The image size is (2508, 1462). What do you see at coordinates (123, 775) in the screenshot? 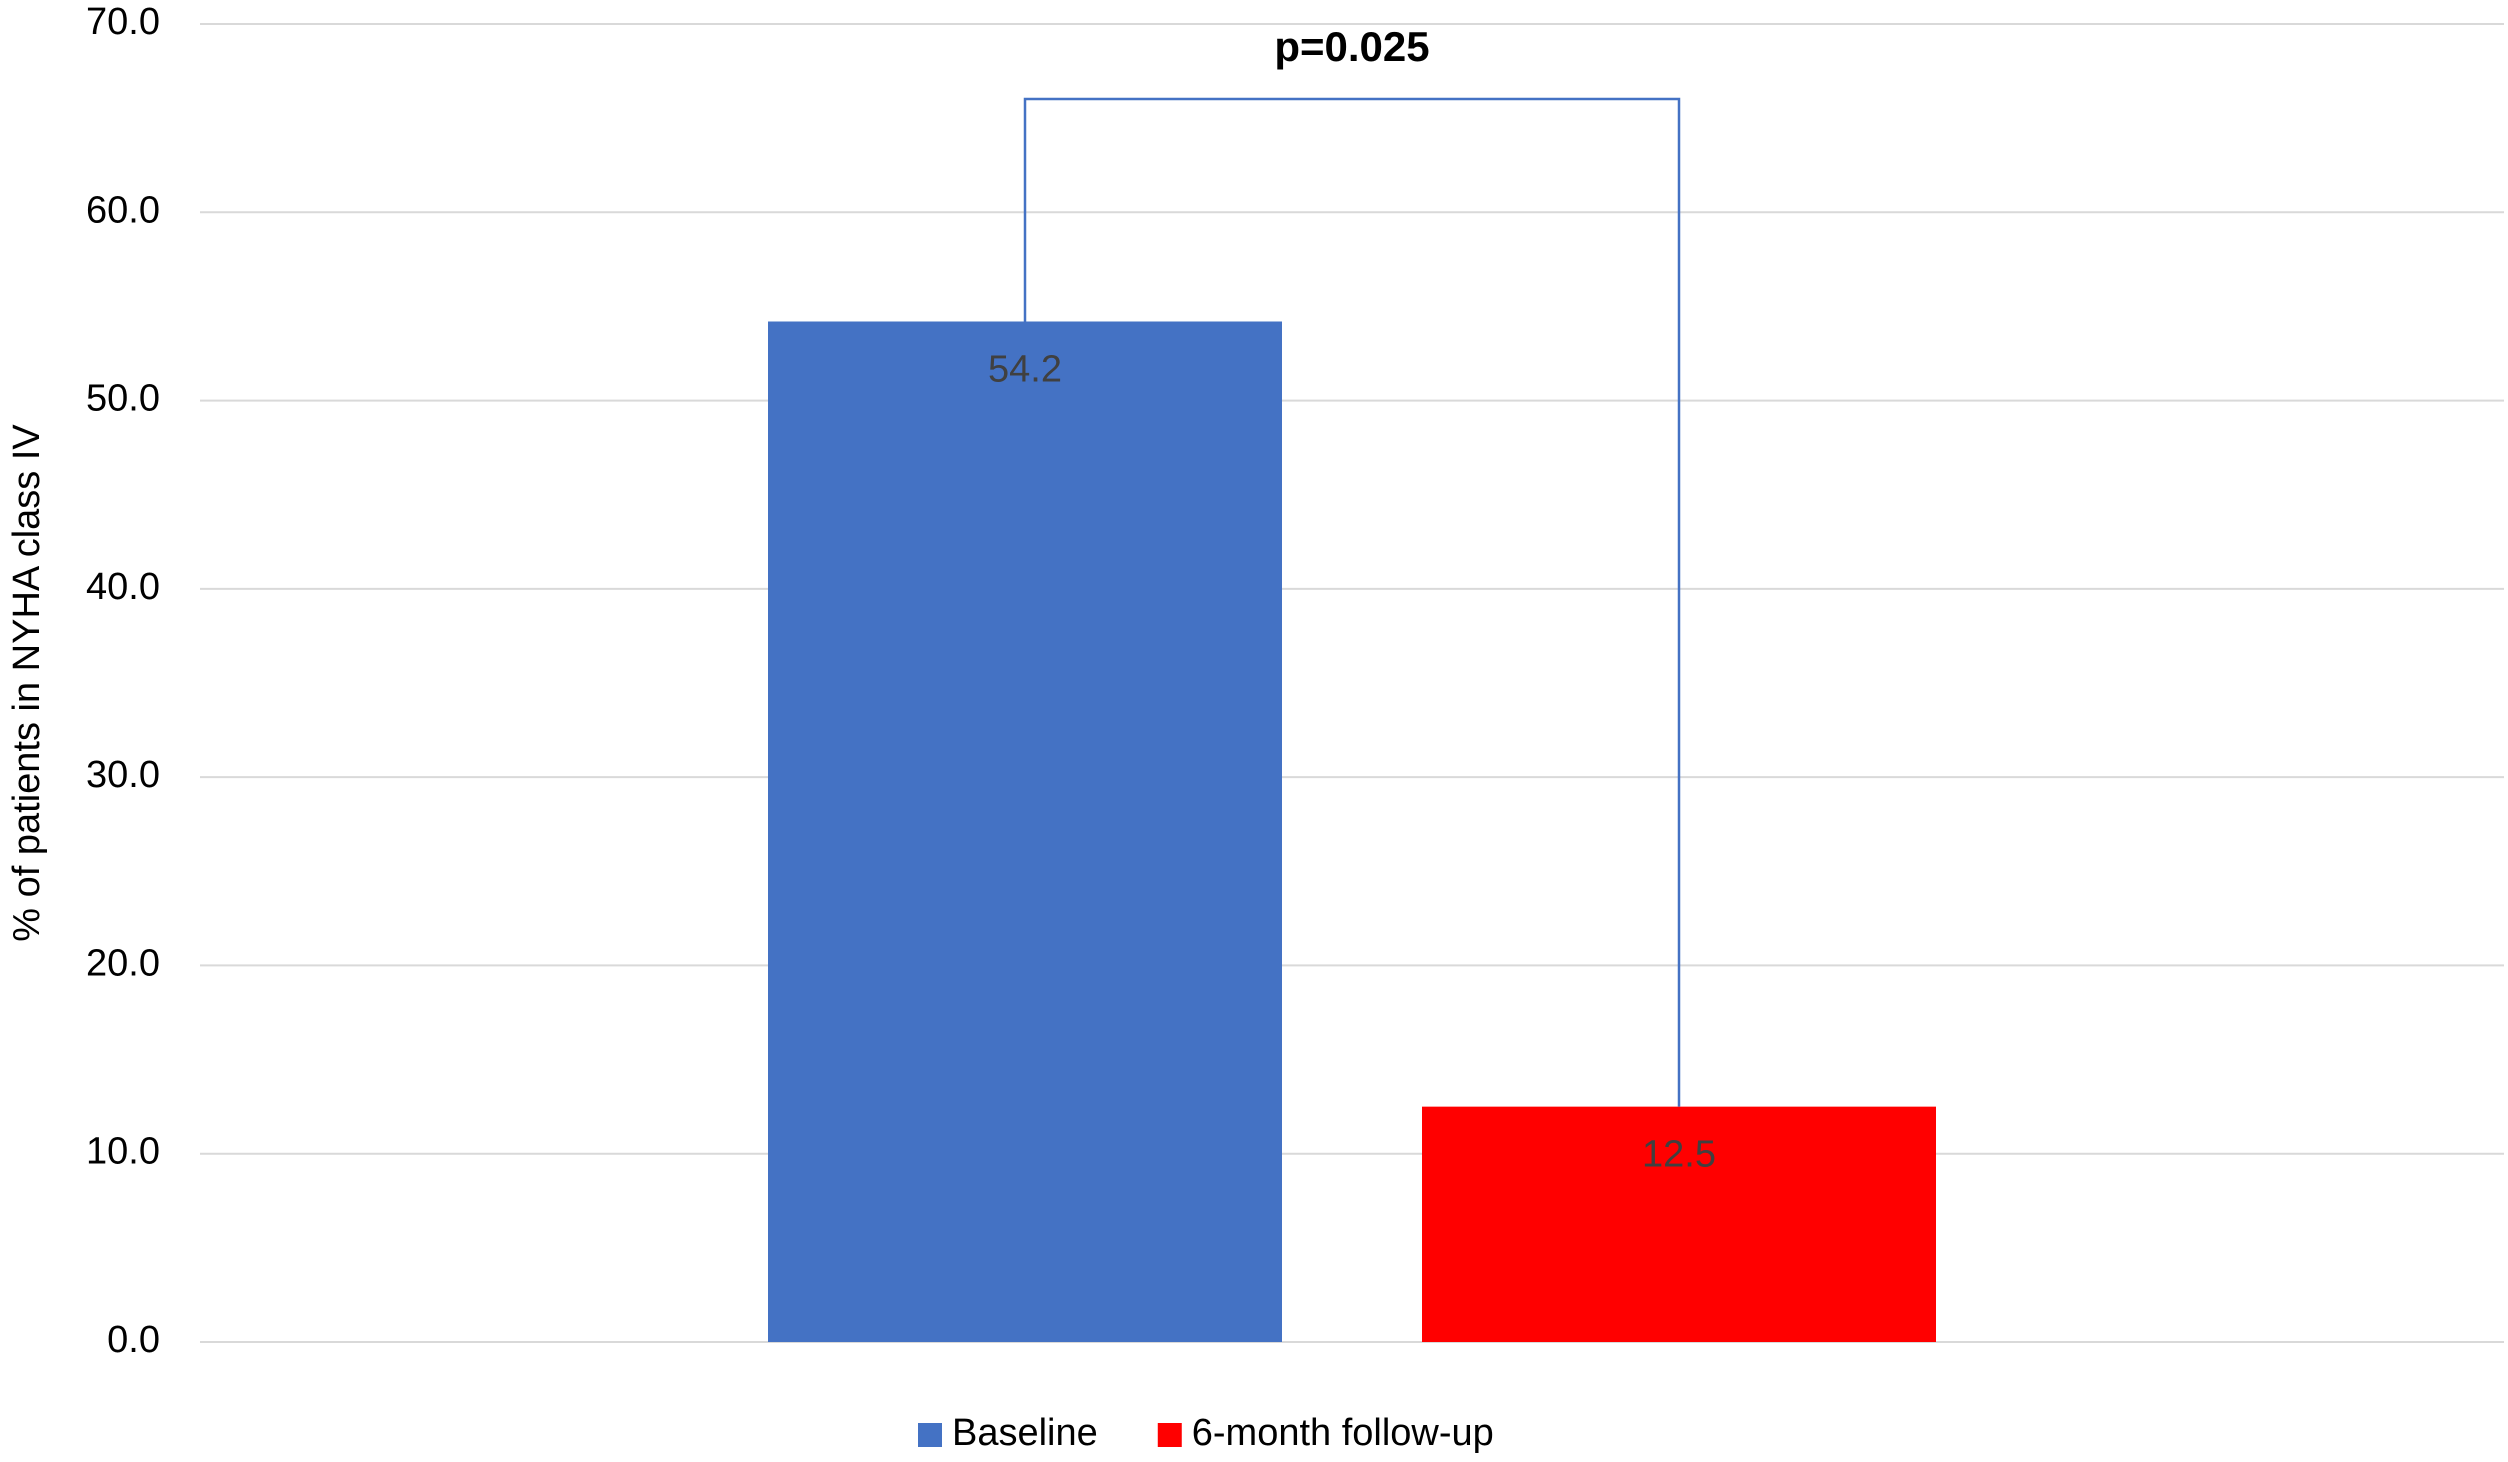
I see `y-tick-label: 30.0` at bounding box center [123, 775].